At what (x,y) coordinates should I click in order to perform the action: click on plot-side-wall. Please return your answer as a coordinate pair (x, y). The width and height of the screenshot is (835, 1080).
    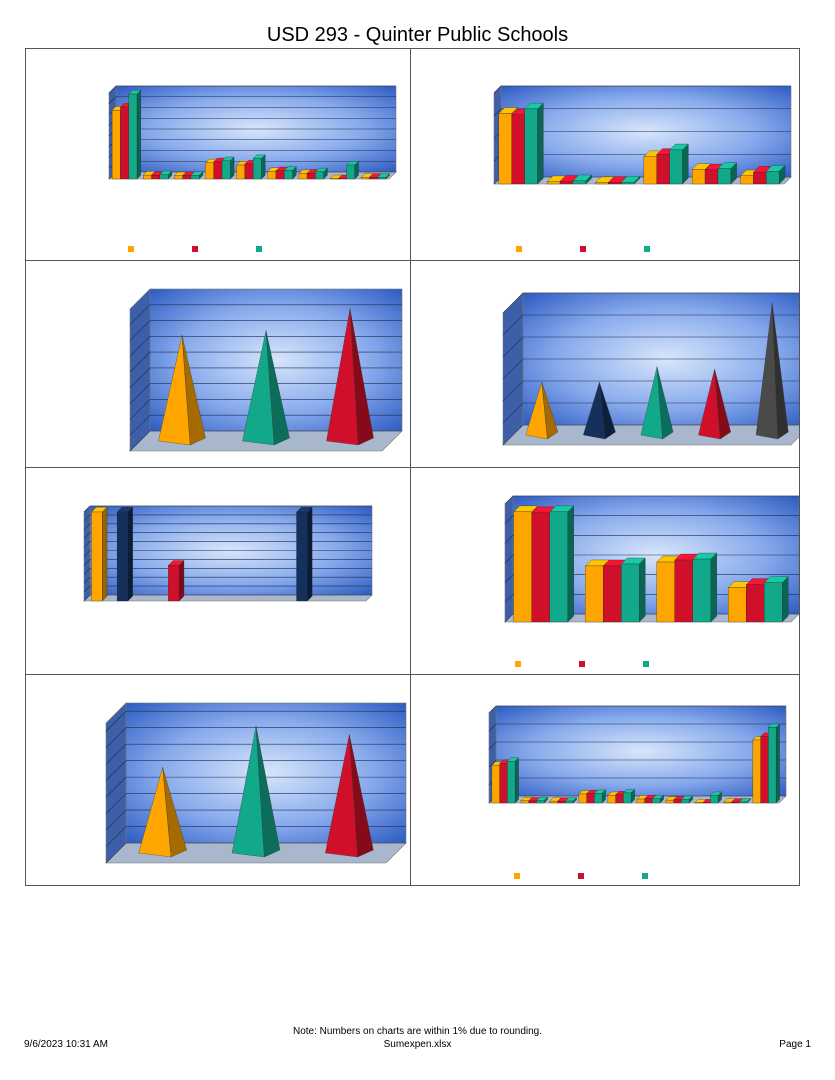
    Looking at the image, I should click on (140, 370).